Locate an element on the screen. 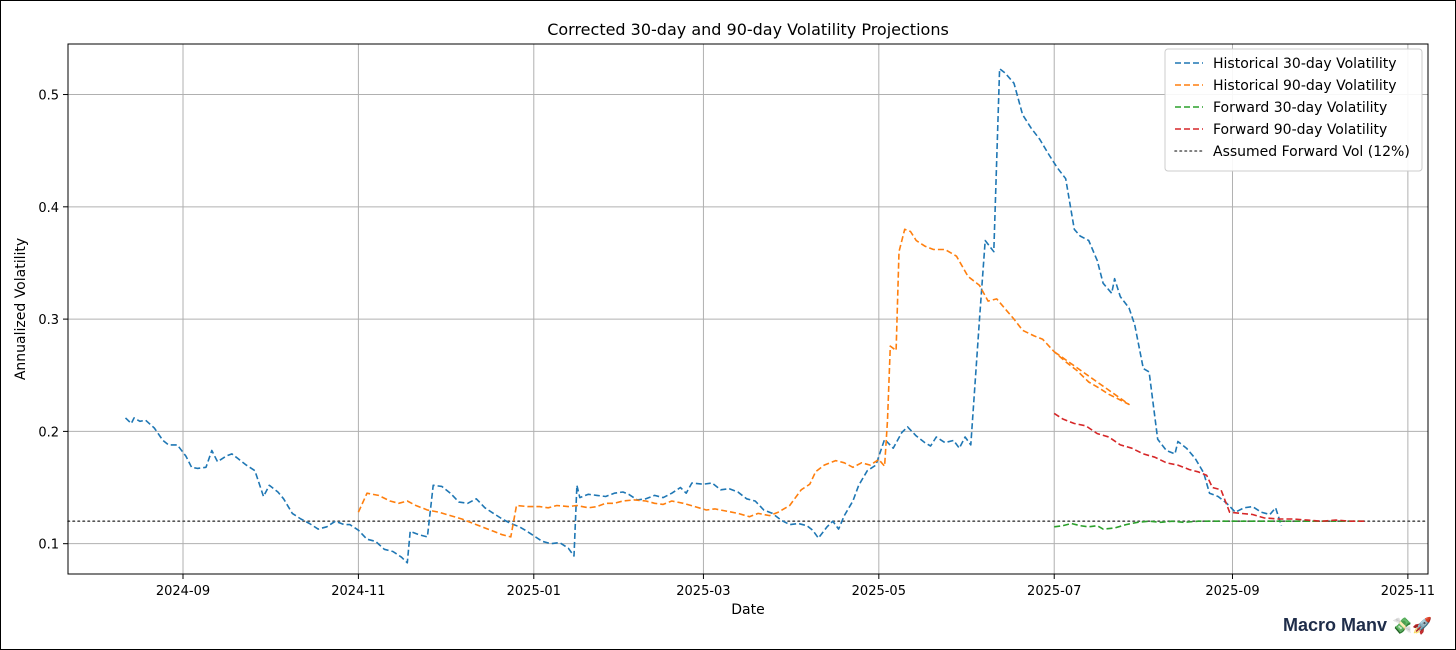 The height and width of the screenshot is (650, 1456). legend-label: Forward 90-day Volatility is located at coordinates (1300, 130).